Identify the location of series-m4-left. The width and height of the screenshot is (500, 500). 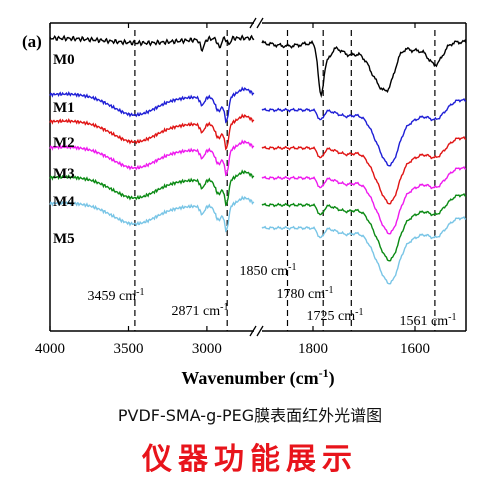
(152, 188).